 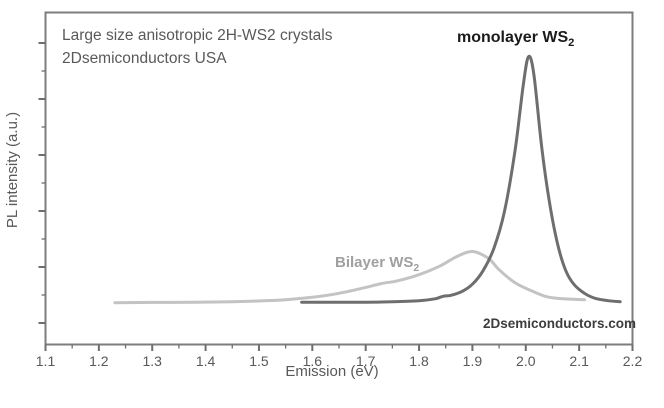 What do you see at coordinates (259, 361) in the screenshot?
I see `x-axis-tick-label: 1.5` at bounding box center [259, 361].